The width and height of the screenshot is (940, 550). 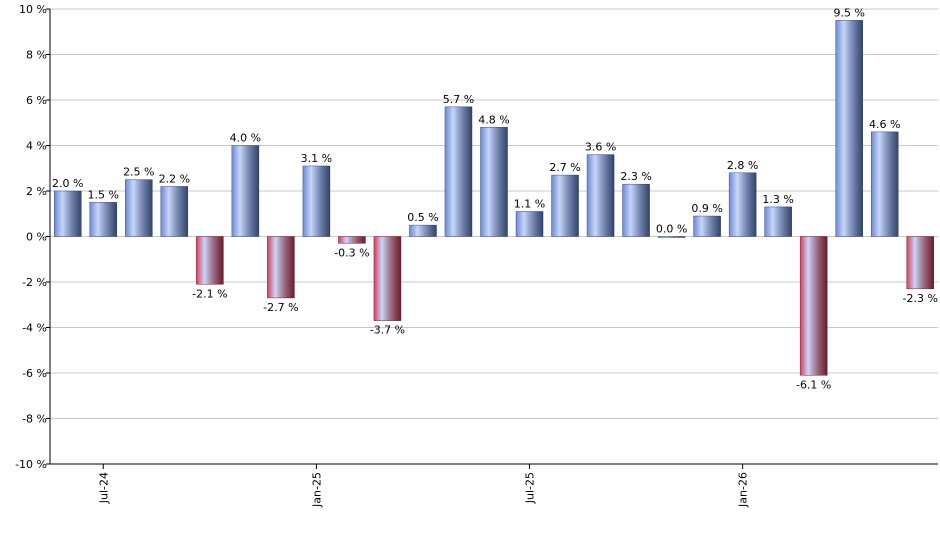 I want to click on value-label: 3.6 %, so click(x=600, y=147).